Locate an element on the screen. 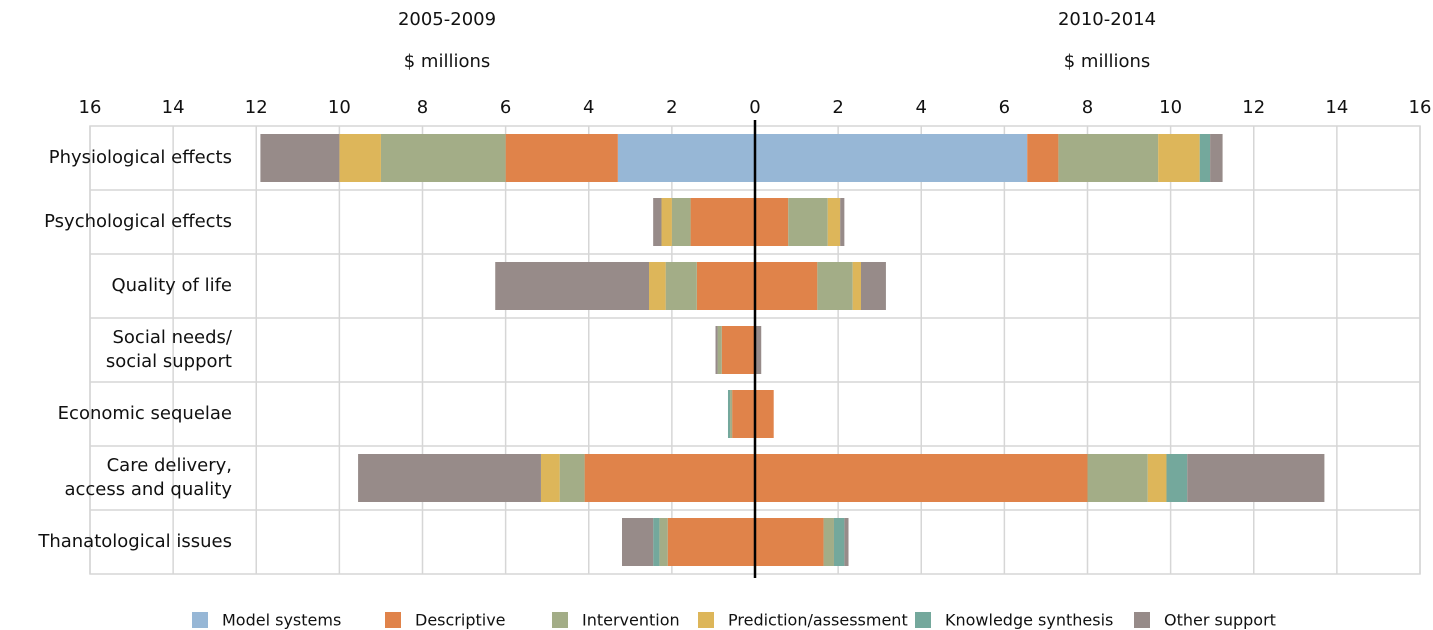 The width and height of the screenshot is (1433, 630). legend-label: Other support is located at coordinates (1220, 620).